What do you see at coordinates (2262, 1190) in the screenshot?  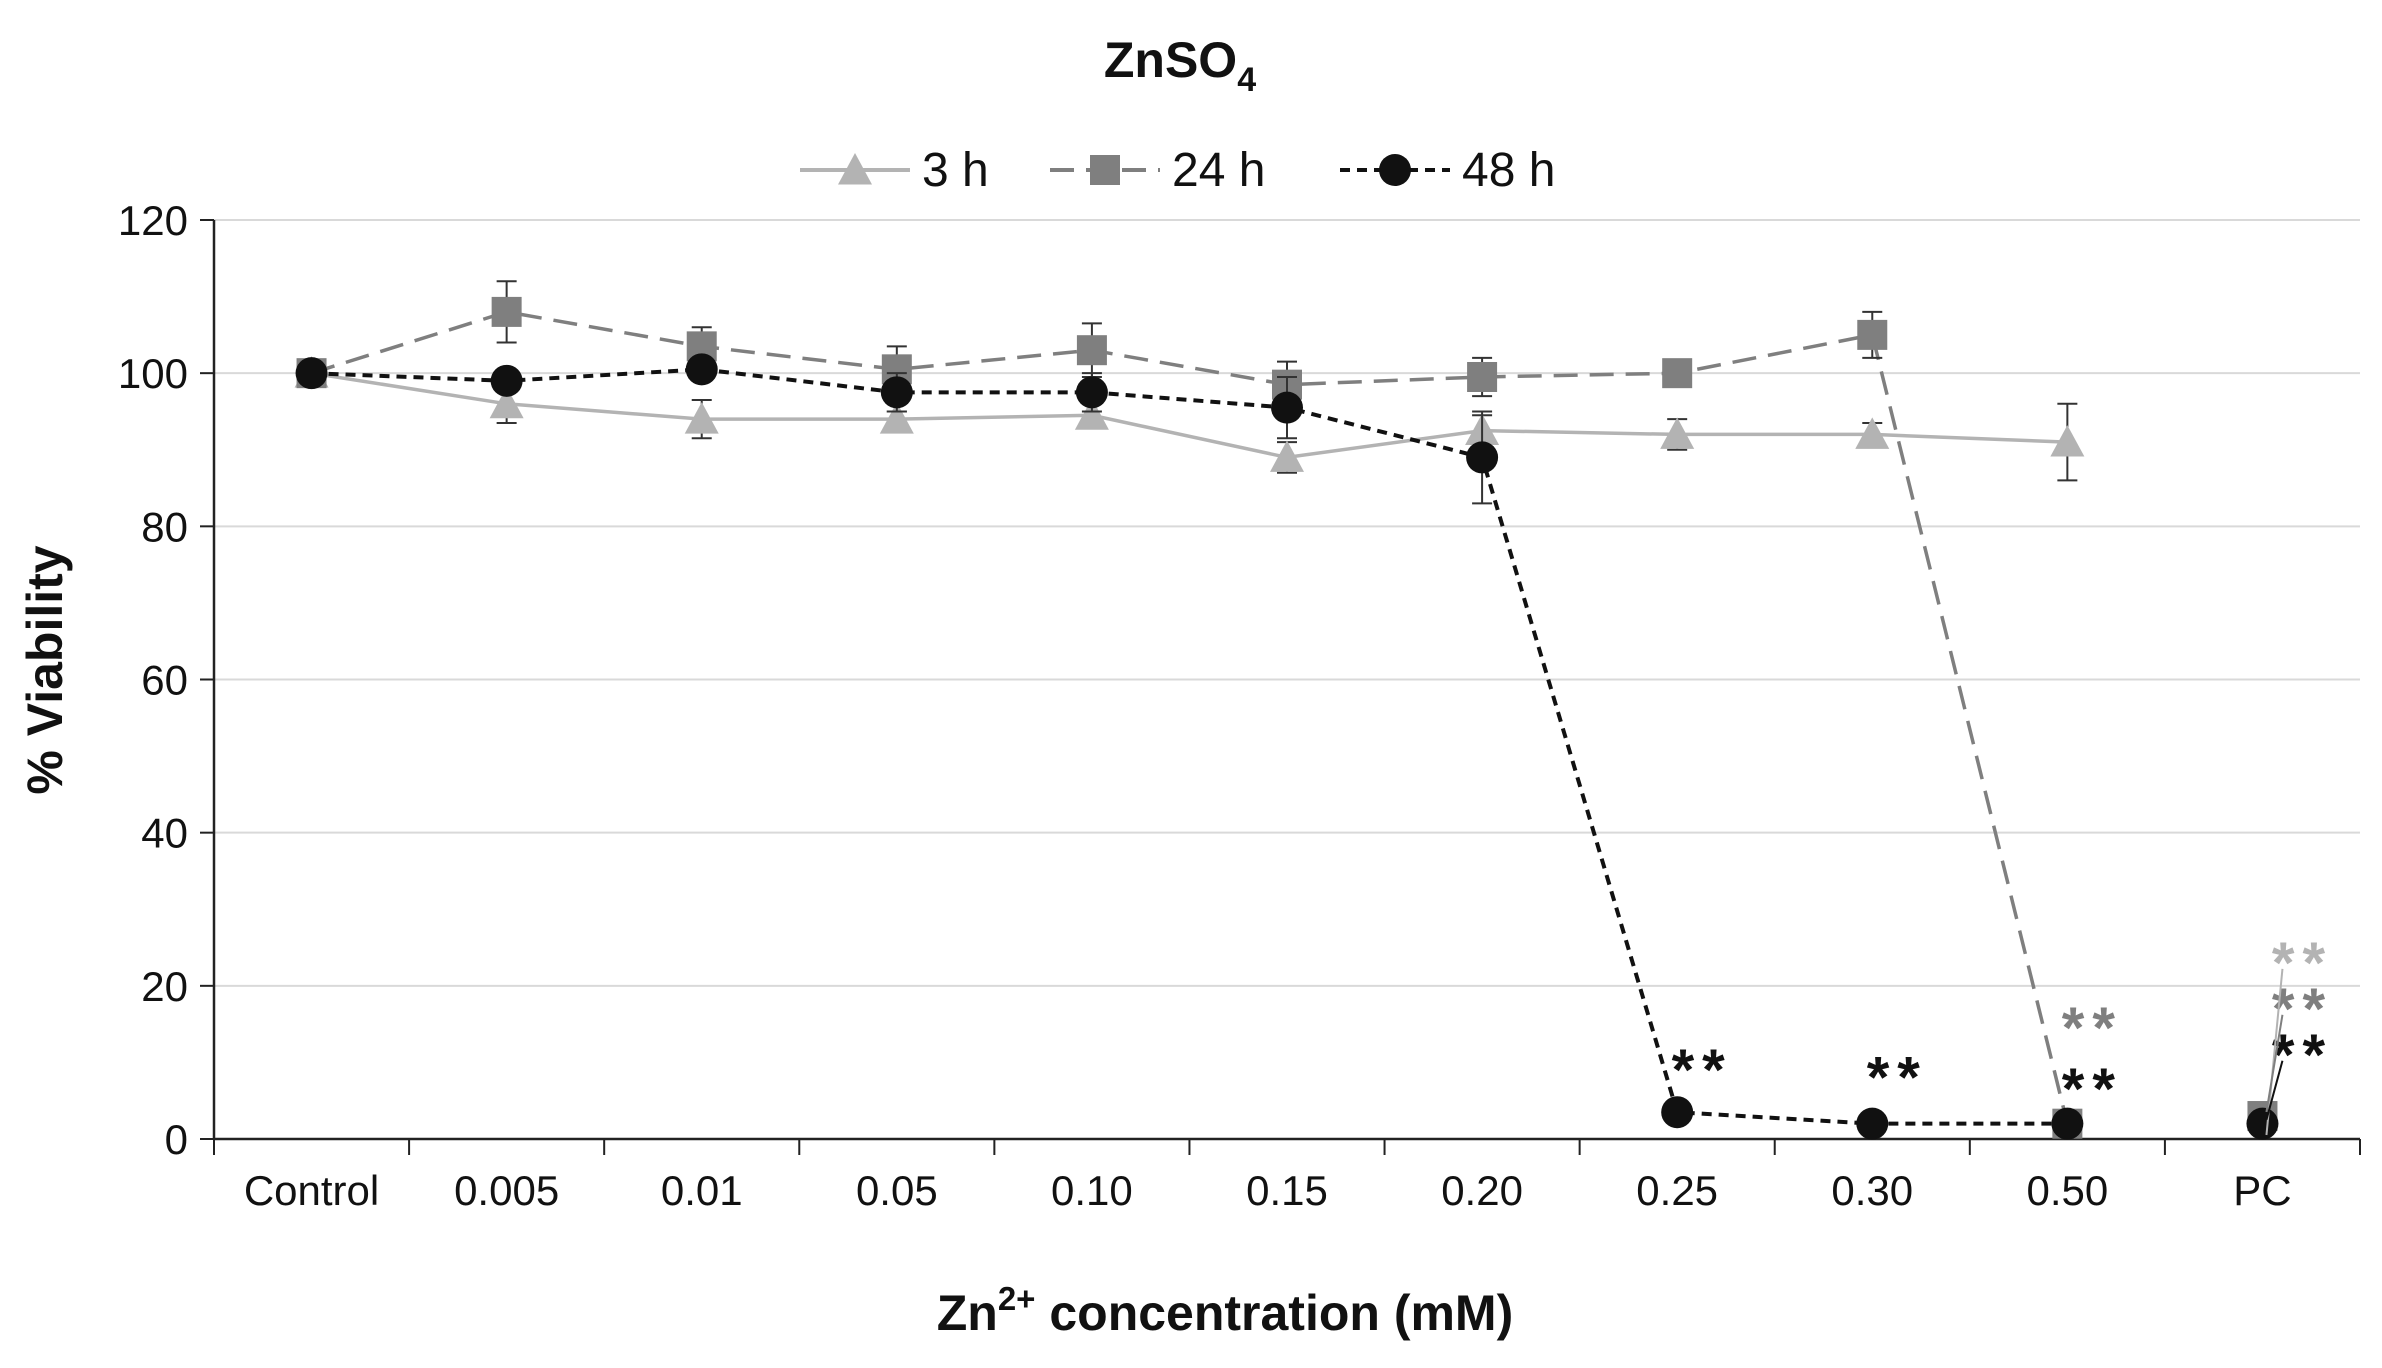 I see `x-tick-label: PC` at bounding box center [2262, 1190].